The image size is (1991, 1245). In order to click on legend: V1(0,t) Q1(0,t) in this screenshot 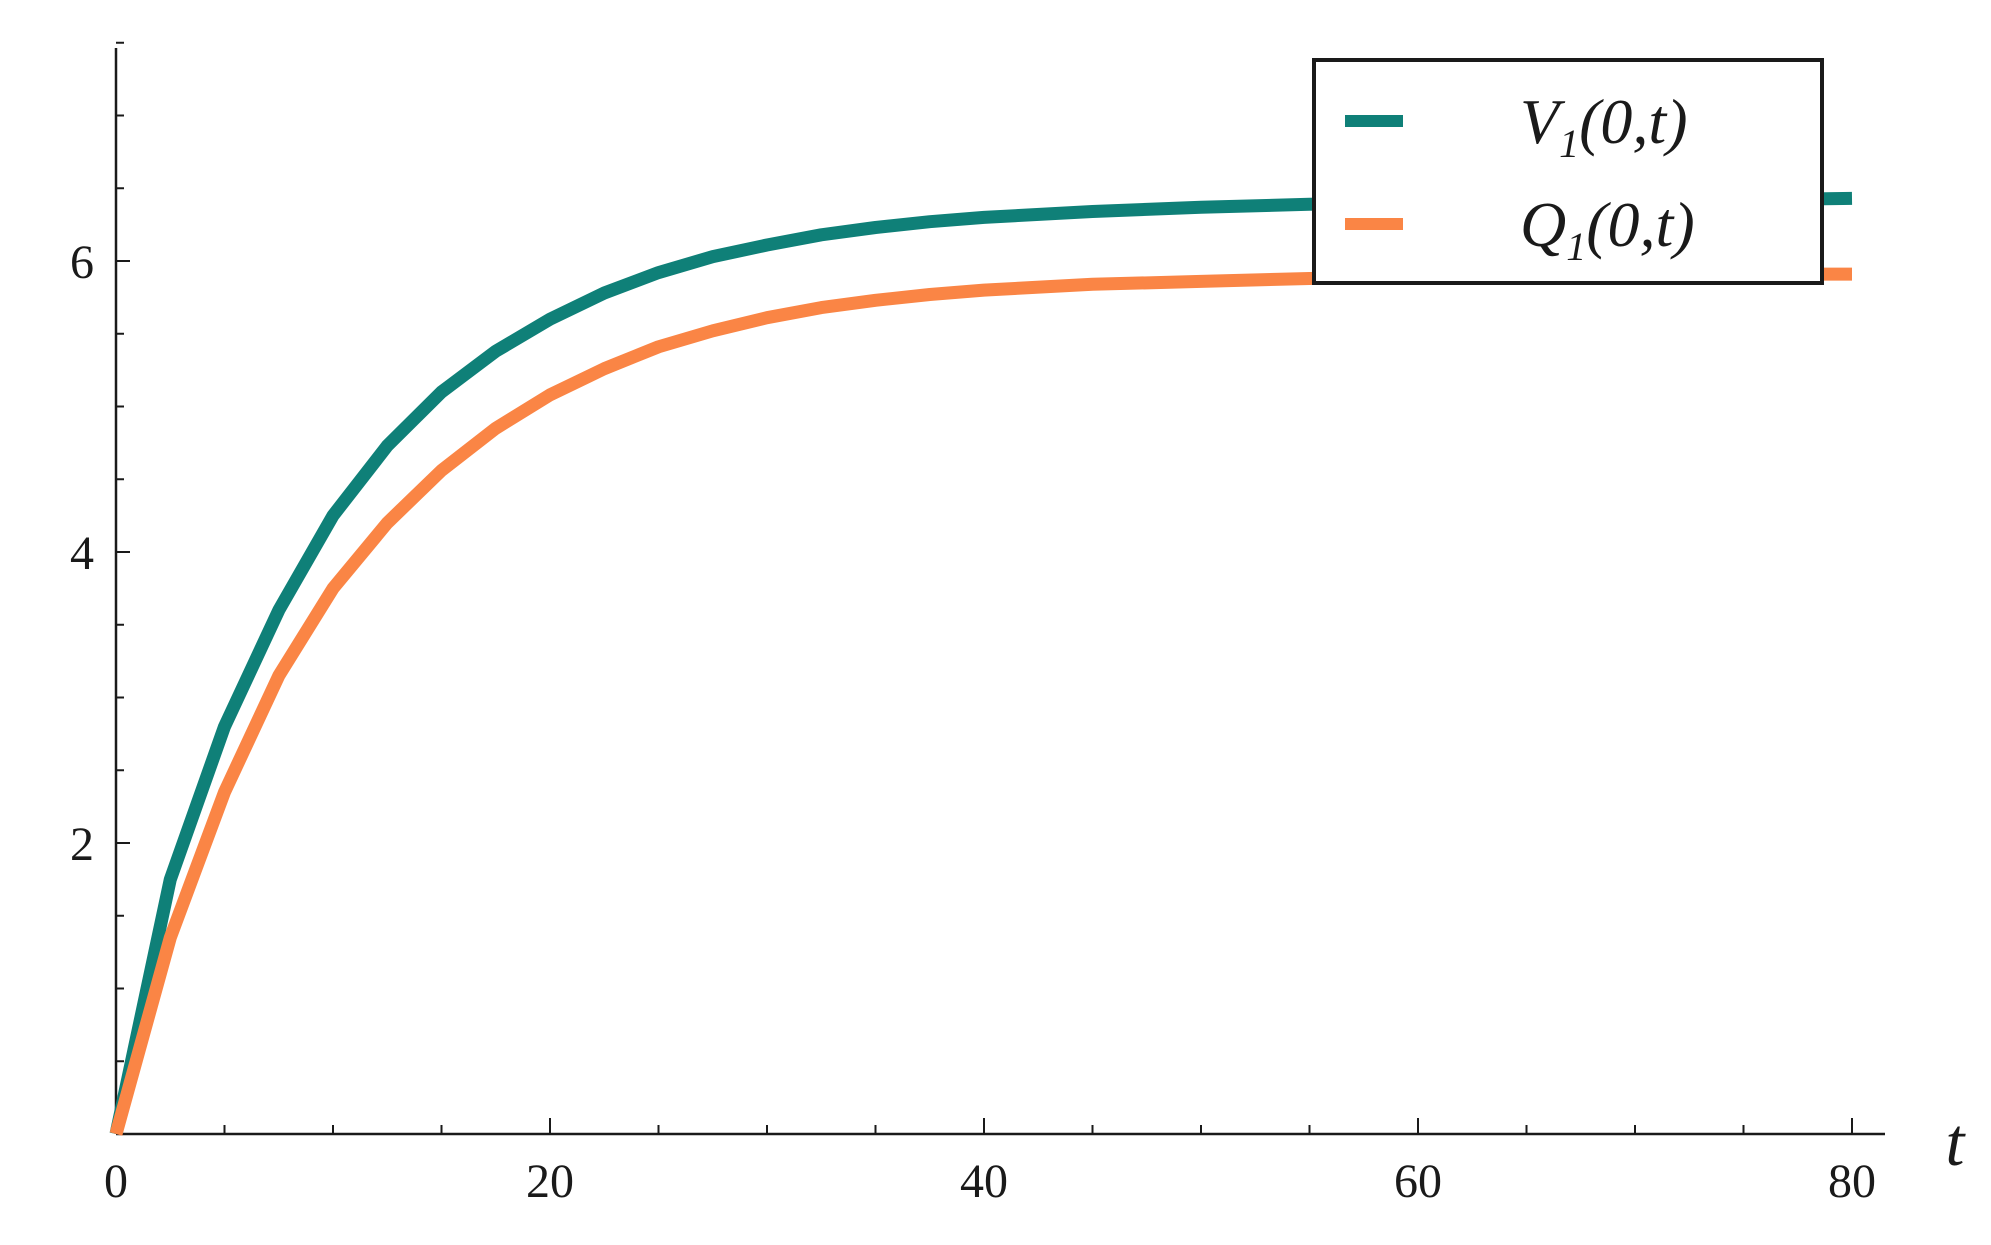, I will do `click(1568, 171)`.